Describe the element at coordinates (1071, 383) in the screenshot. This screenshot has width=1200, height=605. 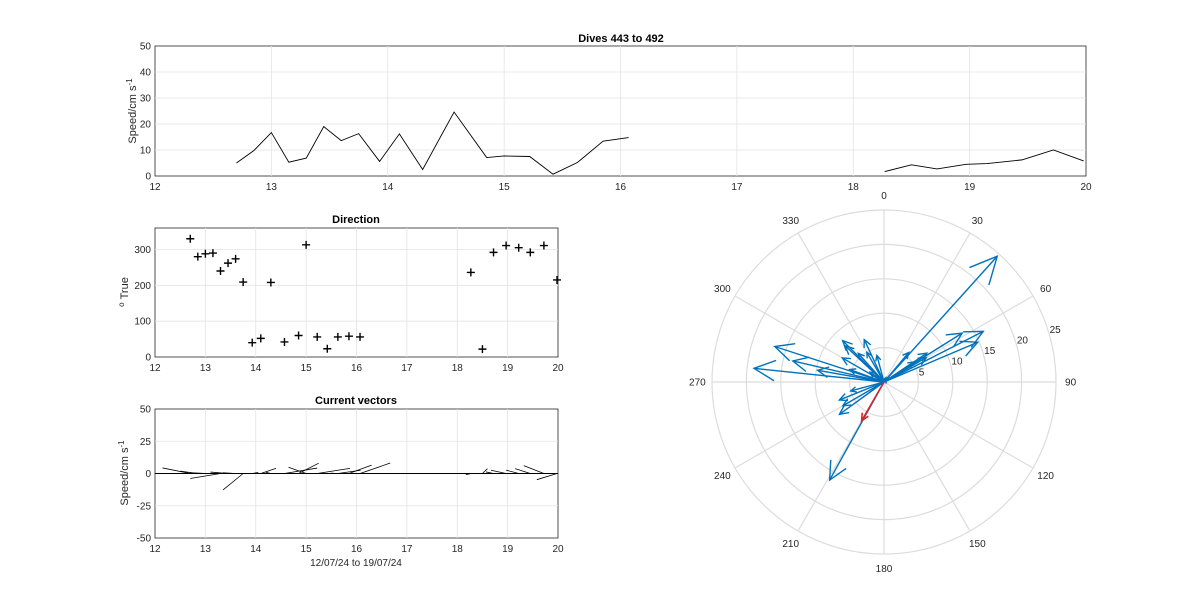
I see `polar-theta-label: 90` at that location.